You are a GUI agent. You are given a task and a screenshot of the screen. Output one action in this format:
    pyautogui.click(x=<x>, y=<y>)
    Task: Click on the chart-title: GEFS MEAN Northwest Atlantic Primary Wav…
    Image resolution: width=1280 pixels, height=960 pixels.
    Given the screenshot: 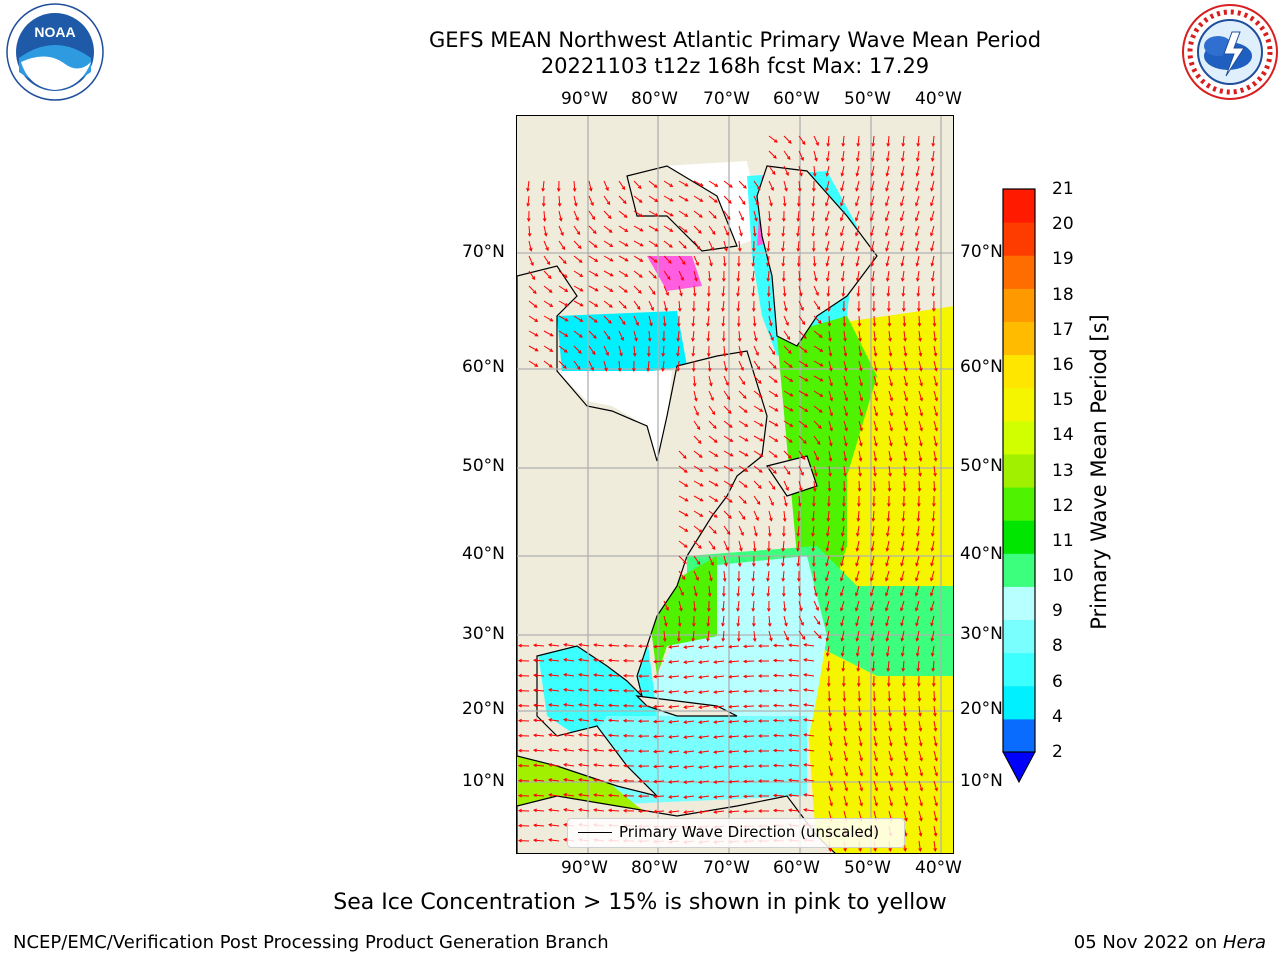 What is the action you would take?
    pyautogui.click(x=735, y=40)
    